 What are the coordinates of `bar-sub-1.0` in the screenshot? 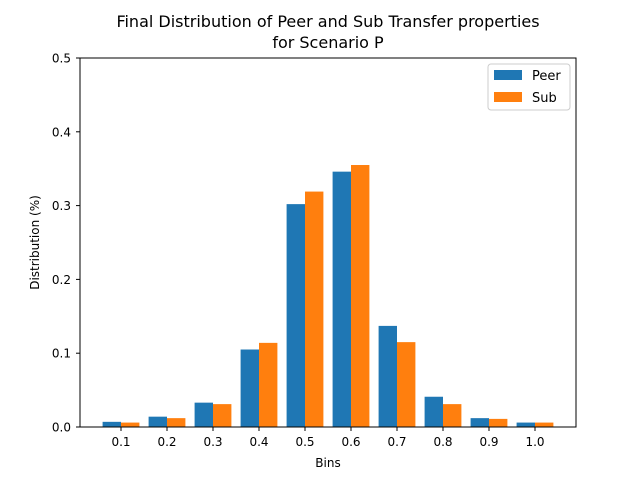 It's located at (544, 424).